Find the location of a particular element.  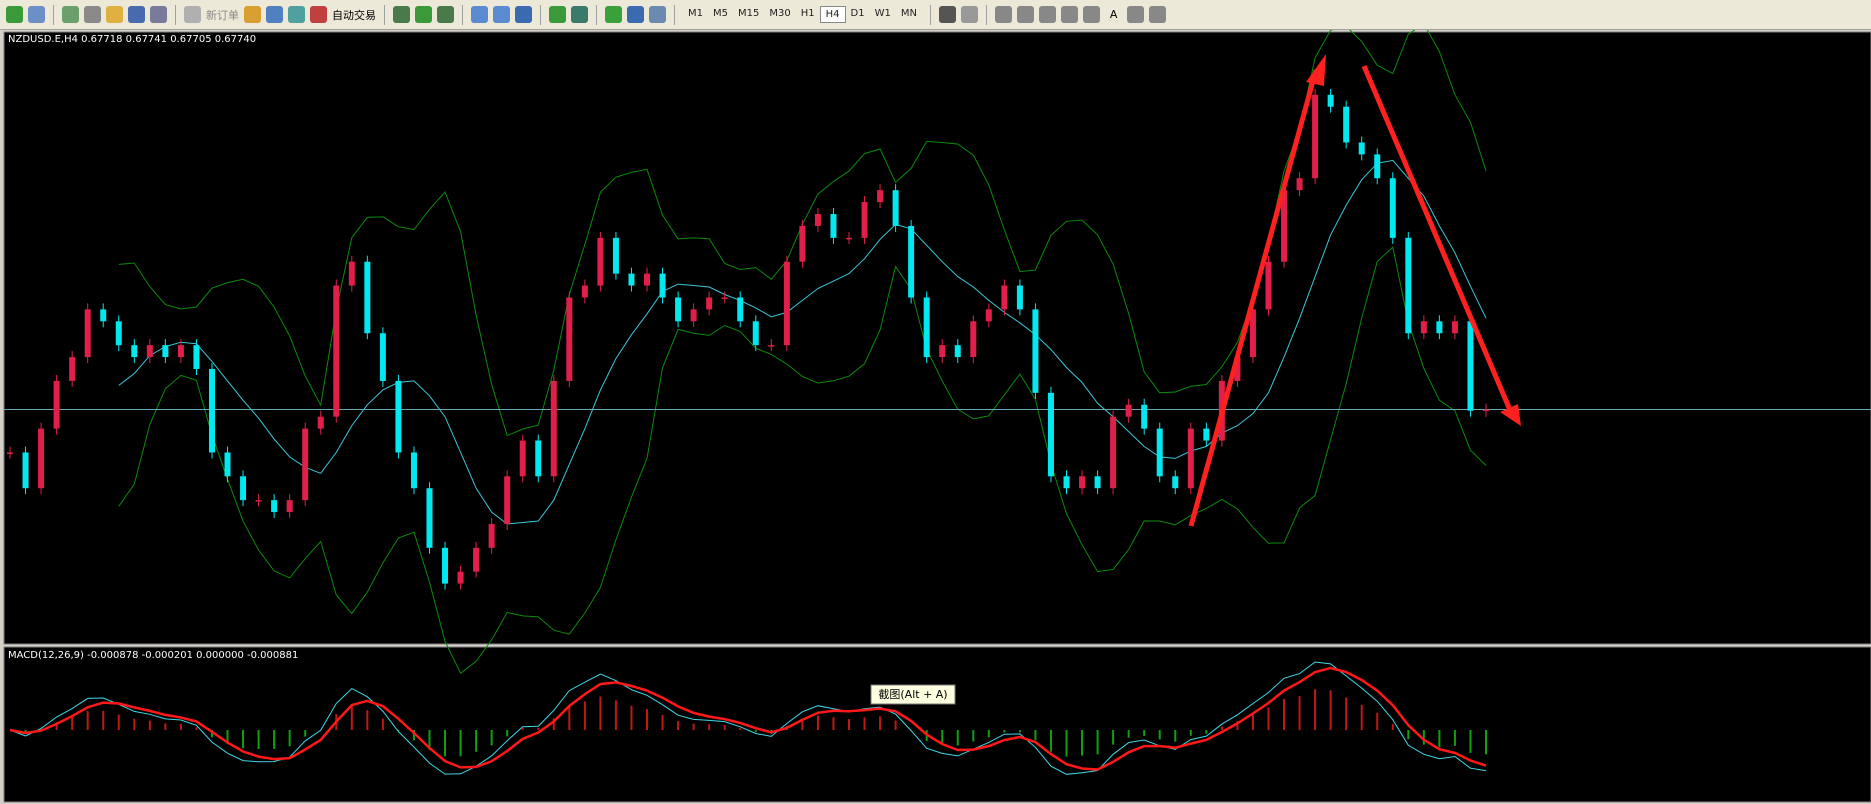

navigator is located at coordinates (114, 14).